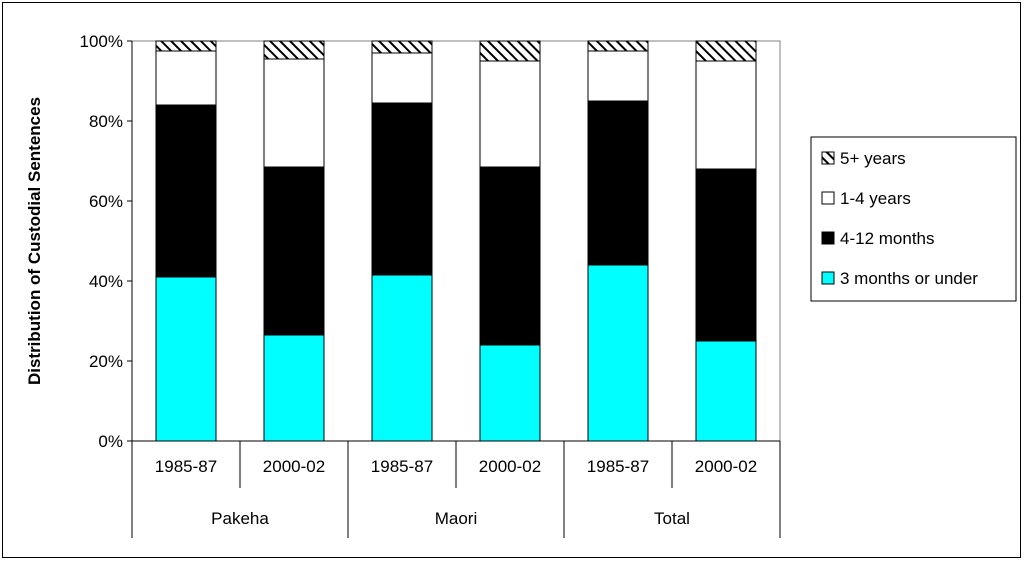  I want to click on legend-label: 4-12 months, so click(887, 238).